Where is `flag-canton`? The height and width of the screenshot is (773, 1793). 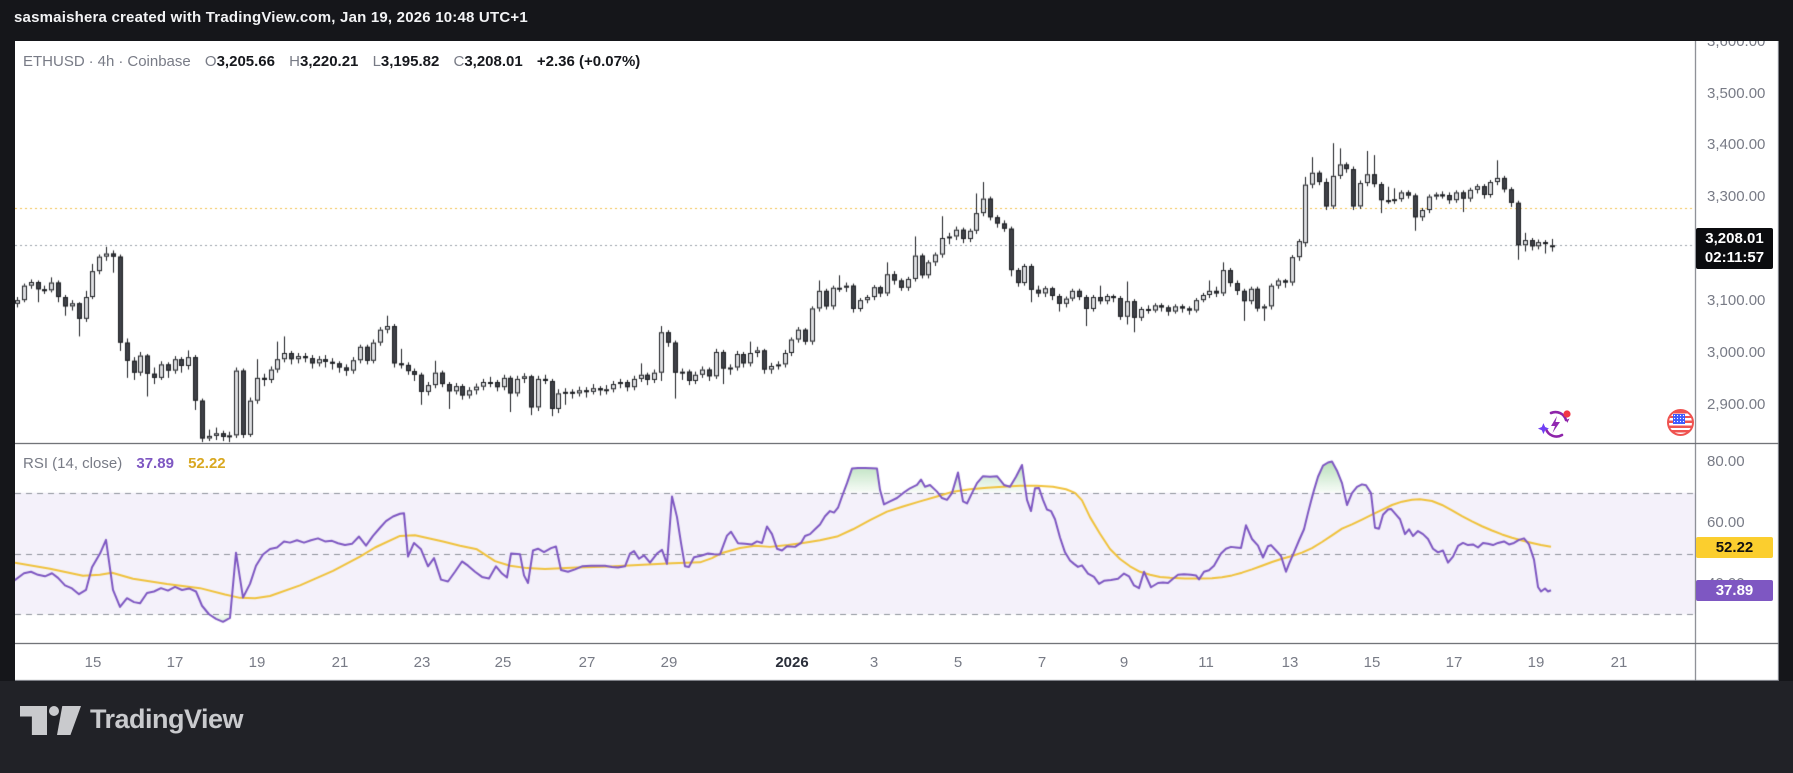
flag-canton is located at coordinates (1679, 419).